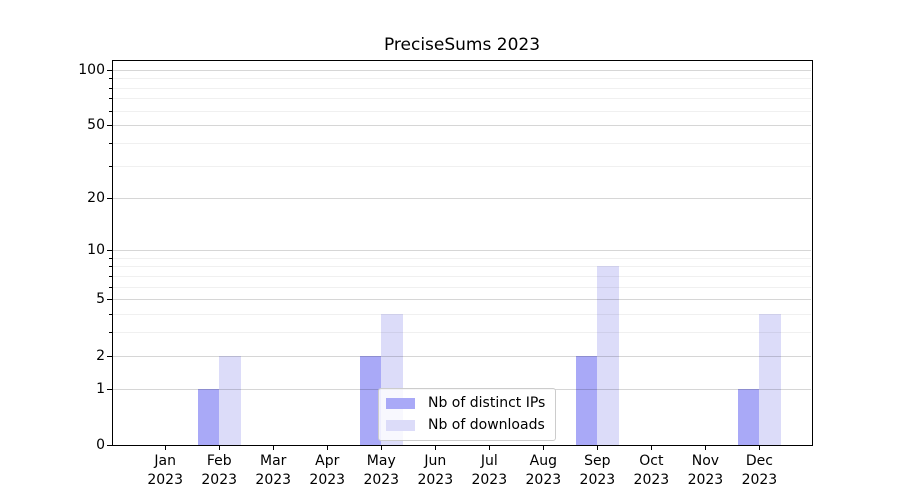 This screenshot has height=500, width=900. Describe the element at coordinates (435, 471) in the screenshot. I see `x-tick-label-jun: Jun 2023` at that location.